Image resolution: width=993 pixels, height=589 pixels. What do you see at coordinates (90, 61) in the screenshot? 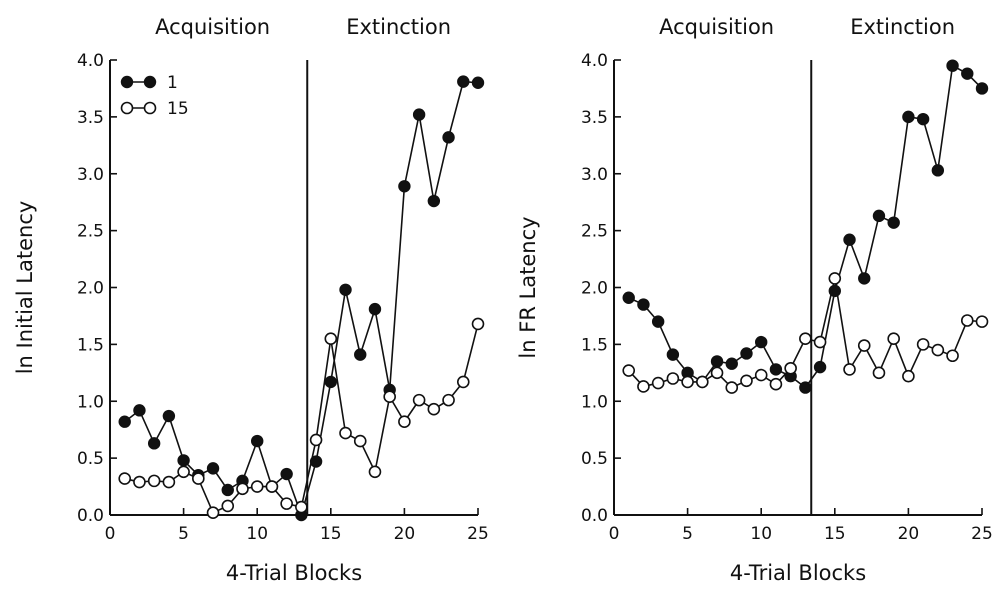
I see `y-tick-label: 4.0` at bounding box center [90, 61].